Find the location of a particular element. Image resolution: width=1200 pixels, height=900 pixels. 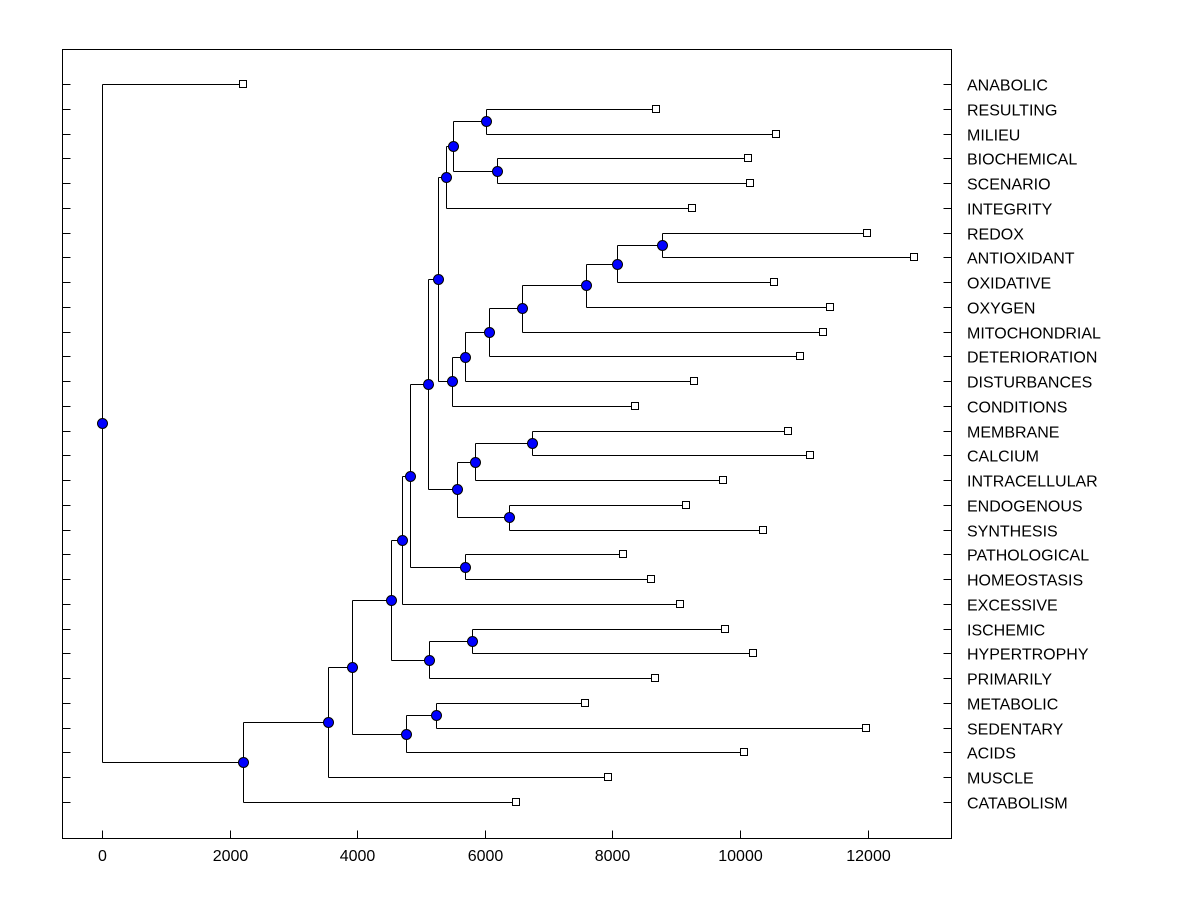

x-tick-label: 2000 is located at coordinates (231, 856).